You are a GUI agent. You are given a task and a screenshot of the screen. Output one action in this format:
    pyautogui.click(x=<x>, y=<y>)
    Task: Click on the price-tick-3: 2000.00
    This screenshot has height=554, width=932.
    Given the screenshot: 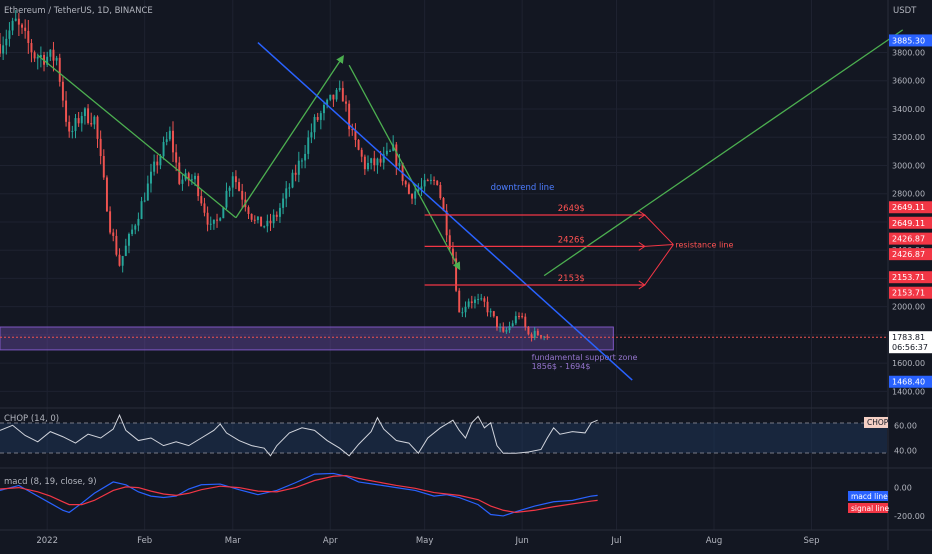 What is the action you would take?
    pyautogui.click(x=908, y=307)
    